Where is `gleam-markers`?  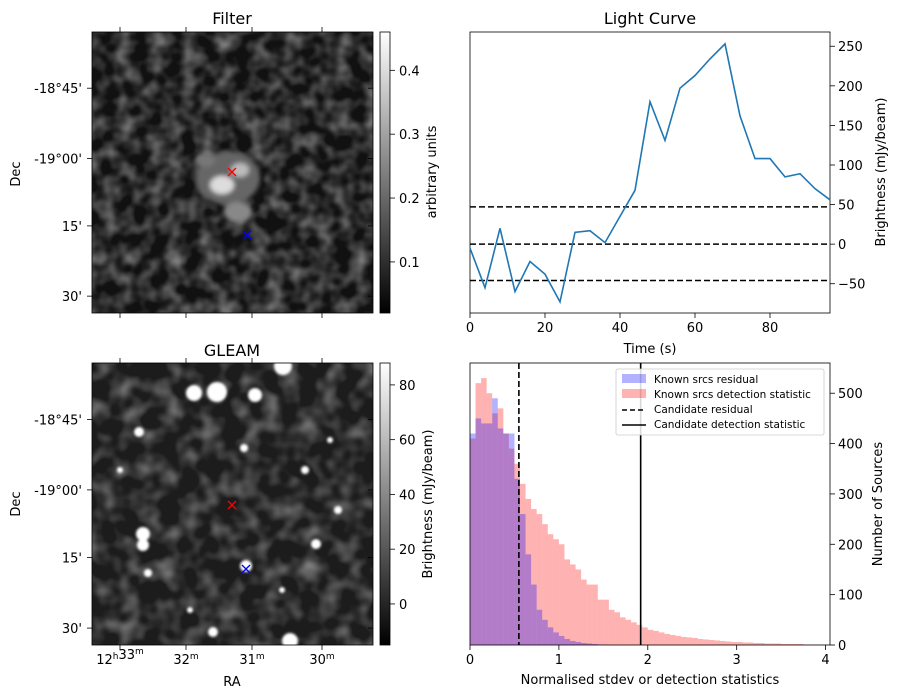 gleam-markers is located at coordinates (239, 537).